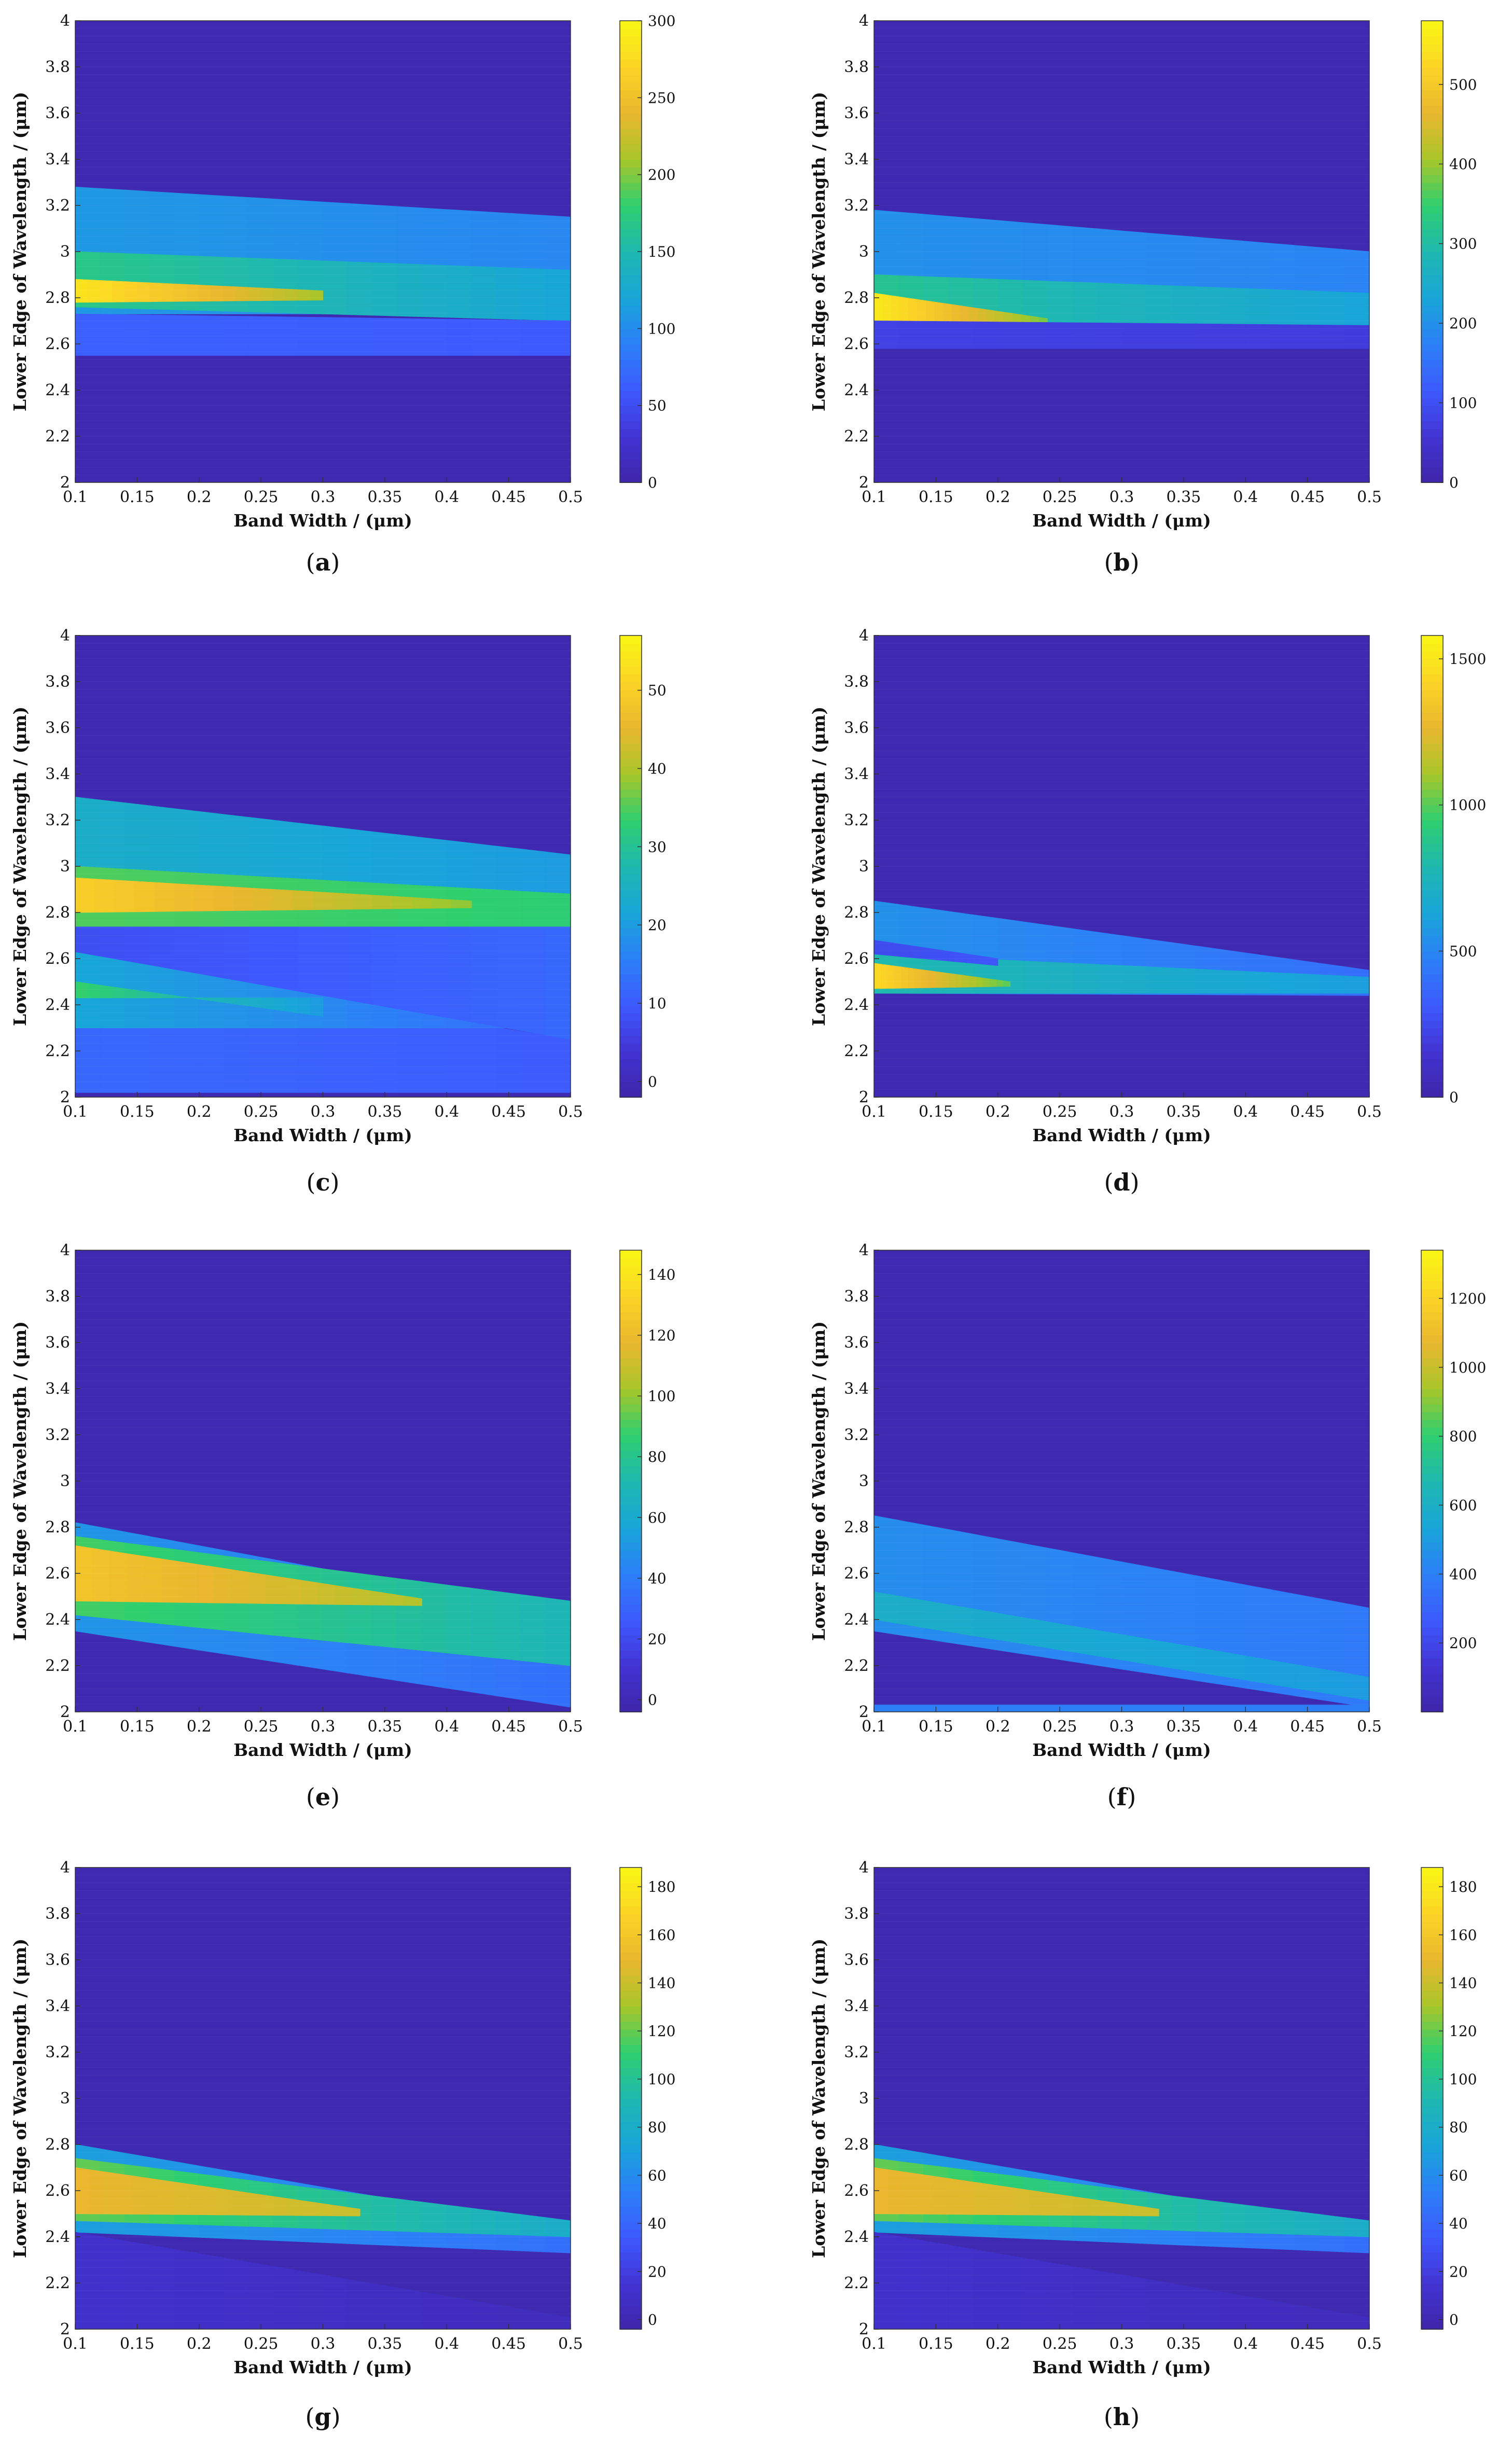  Describe the element at coordinates (857, 682) in the screenshot. I see `y-tick-label: 3.8` at that location.